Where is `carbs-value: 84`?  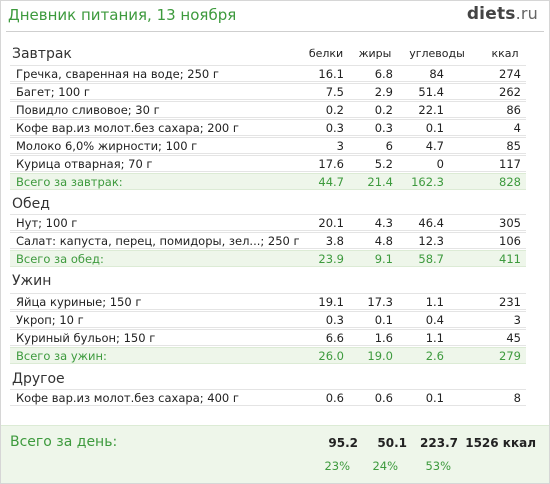 carbs-value: 84 is located at coordinates (436, 74).